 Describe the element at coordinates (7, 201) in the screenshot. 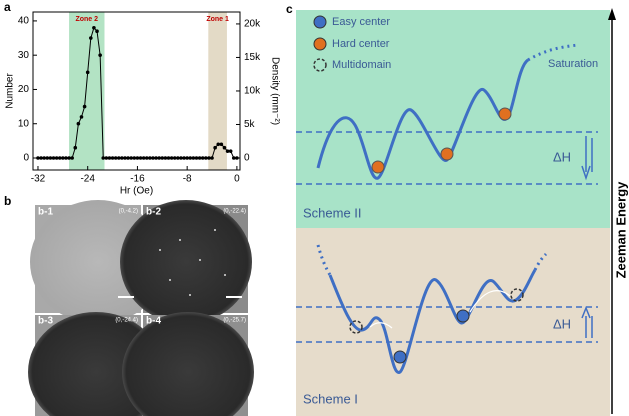

I see `panel-label: b` at that location.